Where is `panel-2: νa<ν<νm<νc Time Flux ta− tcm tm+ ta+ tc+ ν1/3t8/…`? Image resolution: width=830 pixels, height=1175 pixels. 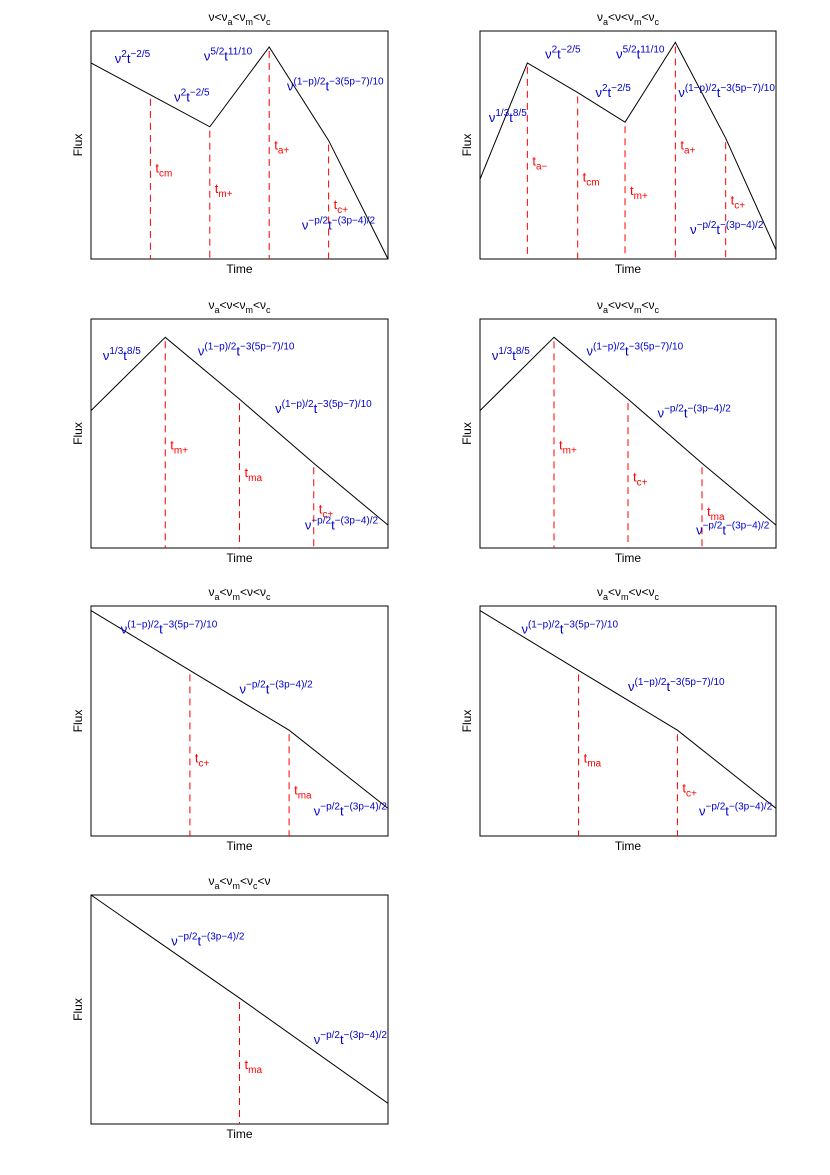
panel-2: νa<ν<νm<νc Time Flux ta− tcm tm+ ta+ tc+ ν1/3t8/… is located at coordinates (618, 143).